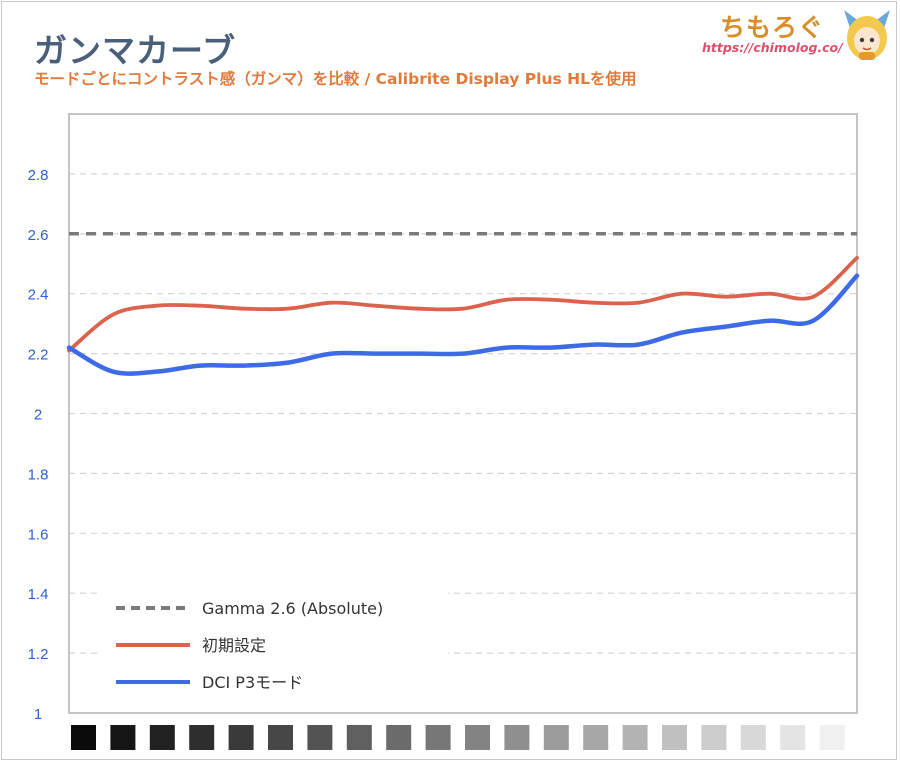  I want to click on y-tick-label: 1.8, so click(38, 474).